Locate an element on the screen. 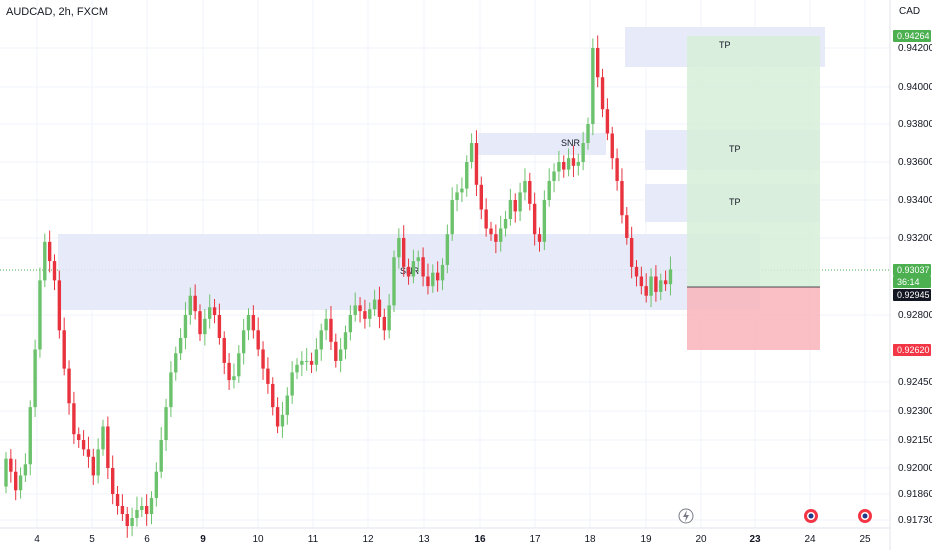 The width and height of the screenshot is (932, 550). time-tick-label: 17 is located at coordinates (535, 539).